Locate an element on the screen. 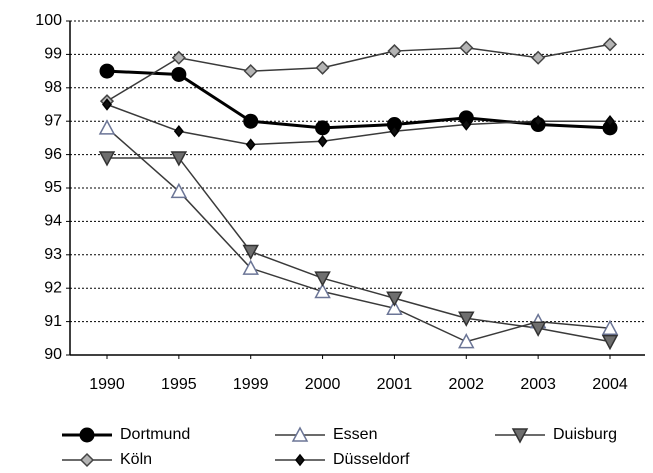 Image resolution: width=653 pixels, height=473 pixels. y-tick-label: 95 is located at coordinates (53, 187).